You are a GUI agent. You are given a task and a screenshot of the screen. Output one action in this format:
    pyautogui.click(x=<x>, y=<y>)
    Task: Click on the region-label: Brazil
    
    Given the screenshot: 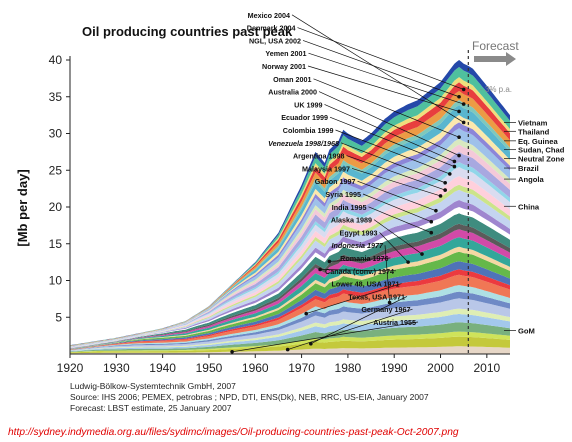 What is the action you would take?
    pyautogui.click(x=528, y=168)
    